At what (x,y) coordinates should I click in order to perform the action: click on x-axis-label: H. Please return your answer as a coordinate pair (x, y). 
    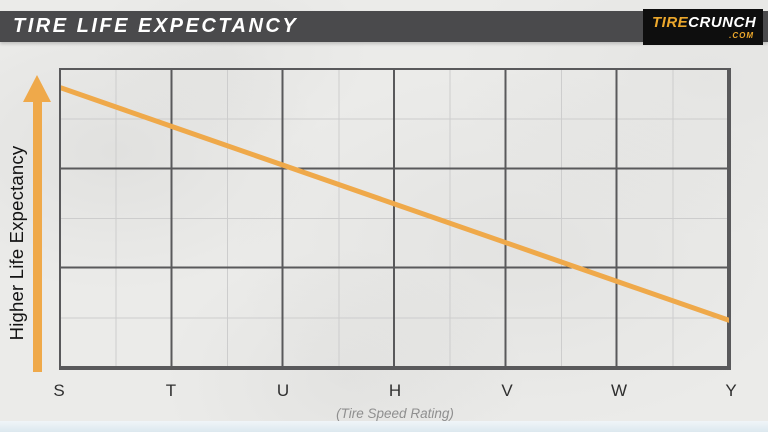
    Looking at the image, I should click on (395, 390).